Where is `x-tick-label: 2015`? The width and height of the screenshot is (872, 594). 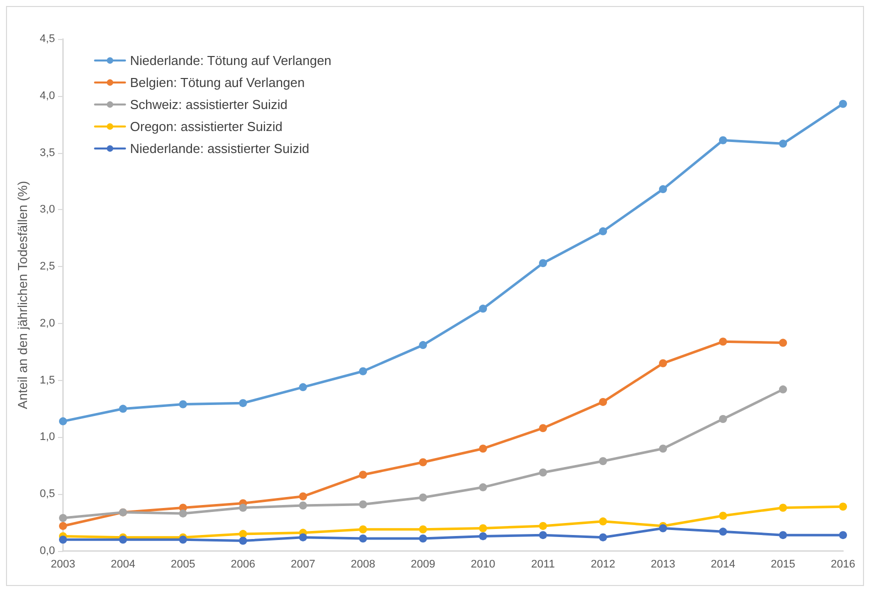 x-tick-label: 2015 is located at coordinates (783, 564).